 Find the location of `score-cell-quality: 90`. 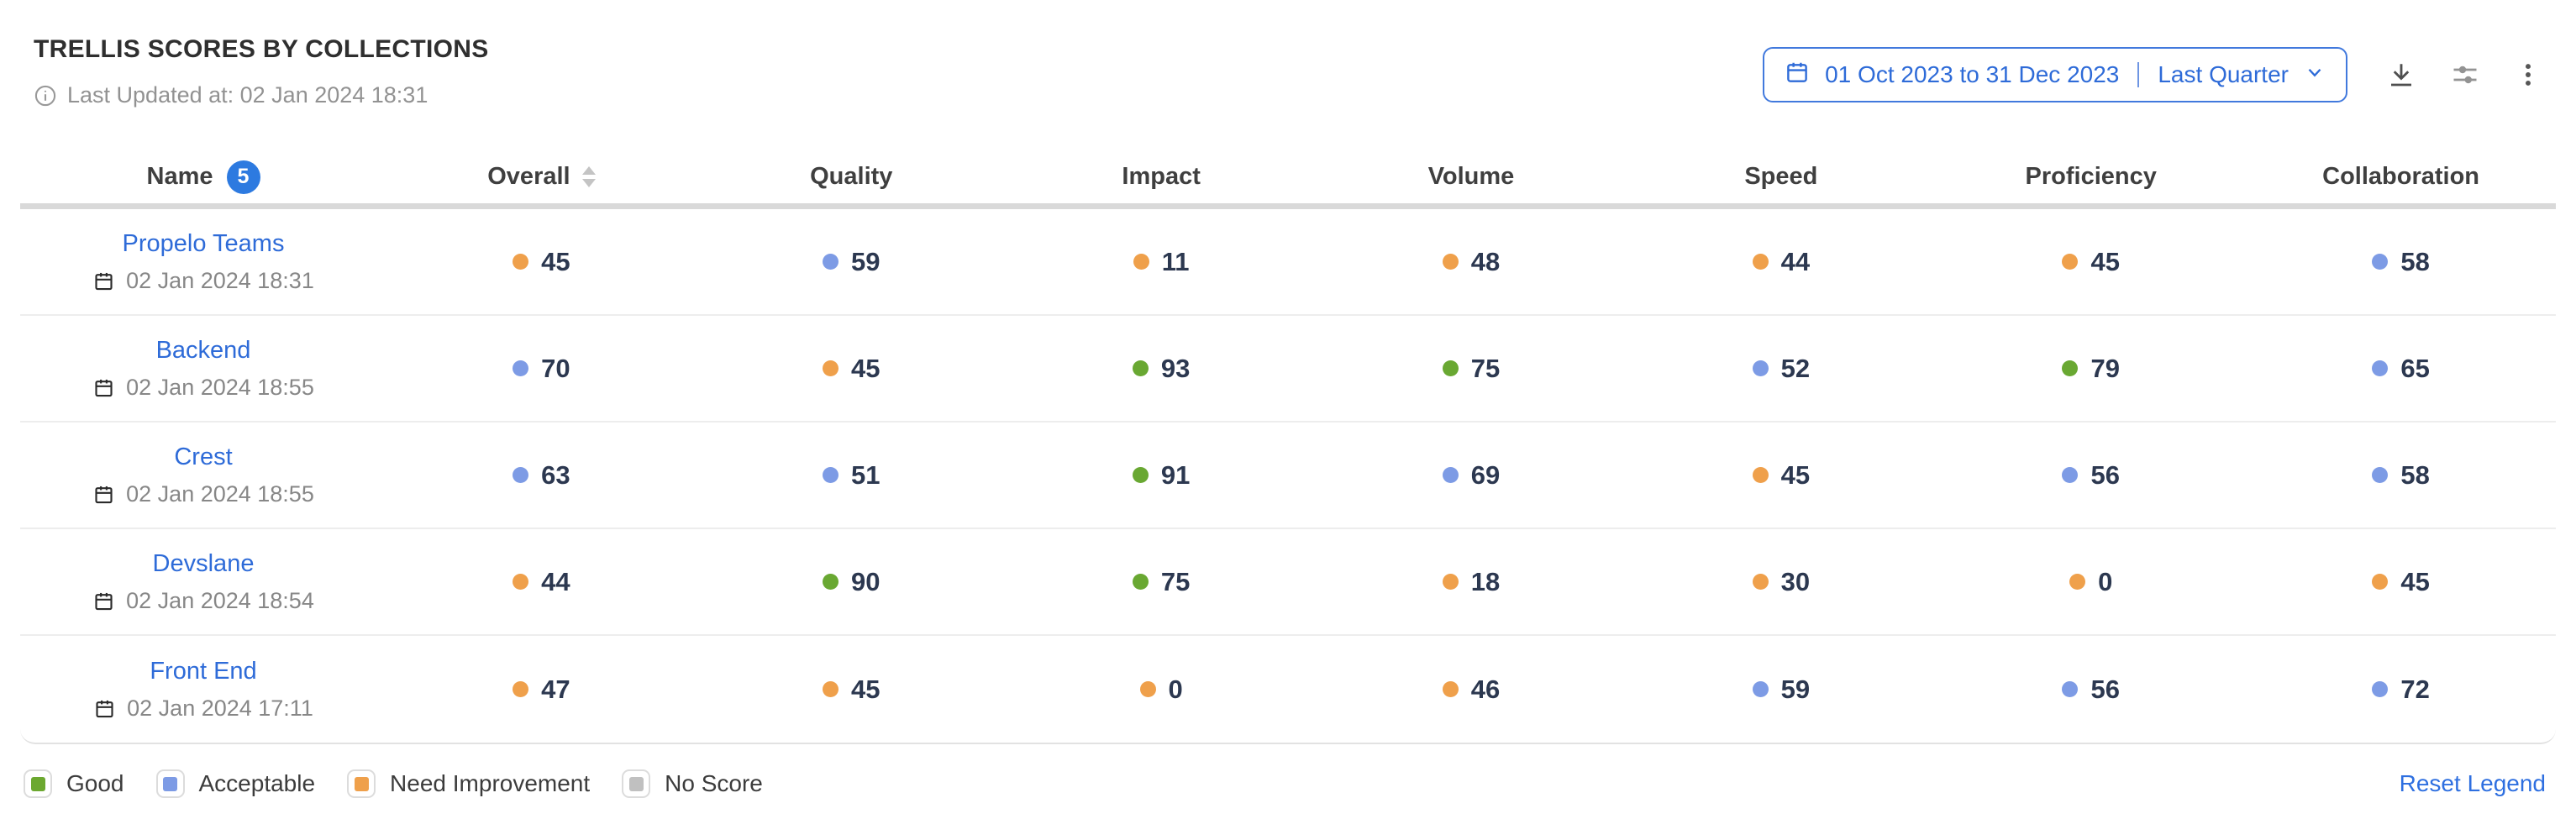

score-cell-quality: 90 is located at coordinates (852, 582).